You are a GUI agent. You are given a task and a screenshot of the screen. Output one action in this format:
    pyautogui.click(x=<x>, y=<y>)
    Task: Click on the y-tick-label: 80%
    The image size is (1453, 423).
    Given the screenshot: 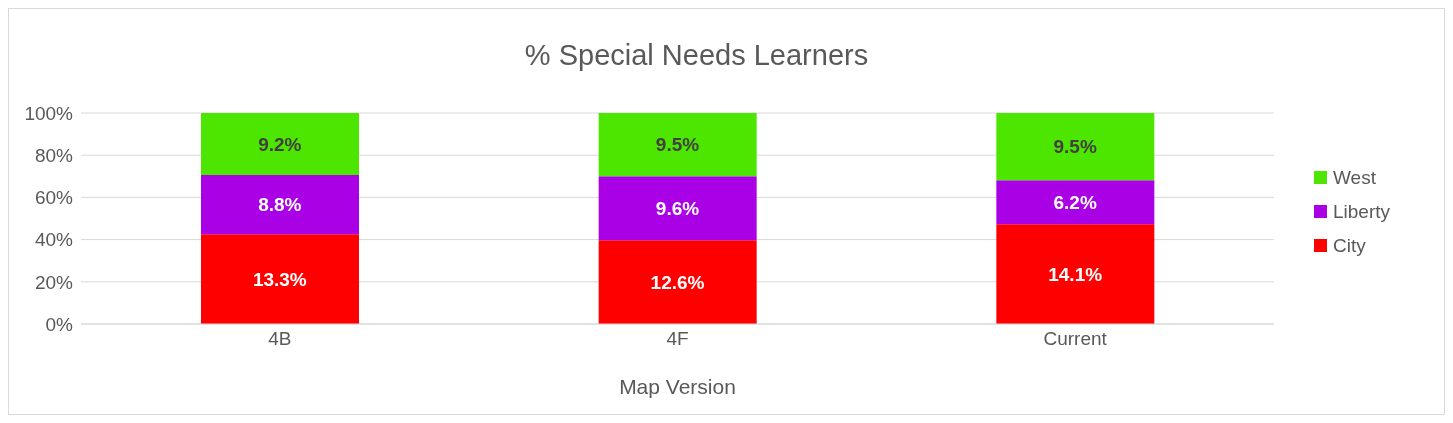 What is the action you would take?
    pyautogui.click(x=54, y=155)
    